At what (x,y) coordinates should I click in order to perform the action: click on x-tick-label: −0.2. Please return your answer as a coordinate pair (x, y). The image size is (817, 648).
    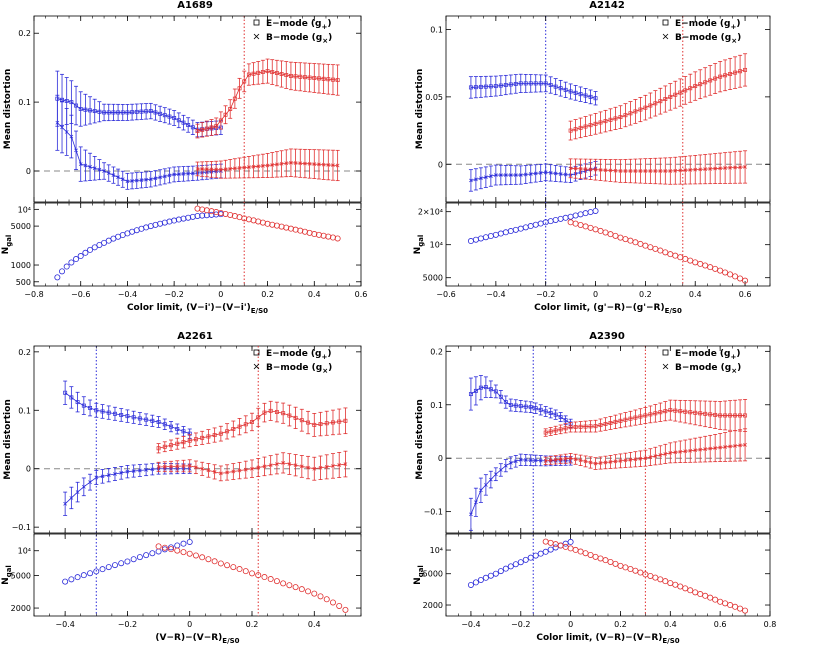
    Looking at the image, I should click on (520, 624).